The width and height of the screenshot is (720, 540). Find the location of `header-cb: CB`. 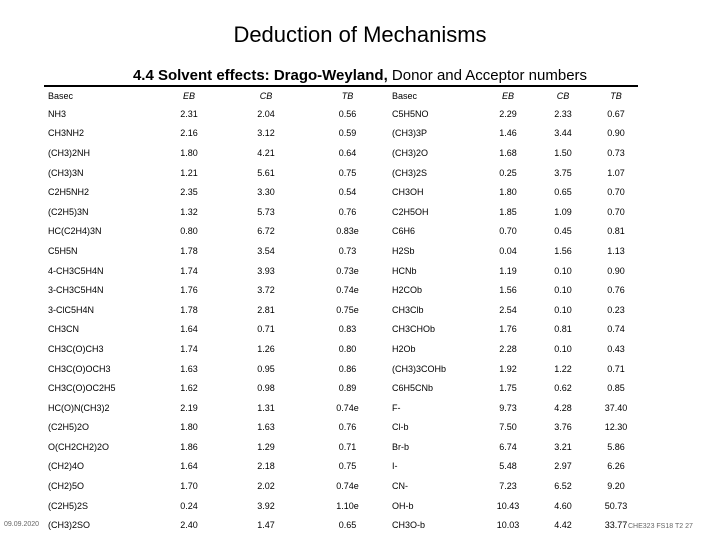

header-cb: CB is located at coordinates (266, 95).